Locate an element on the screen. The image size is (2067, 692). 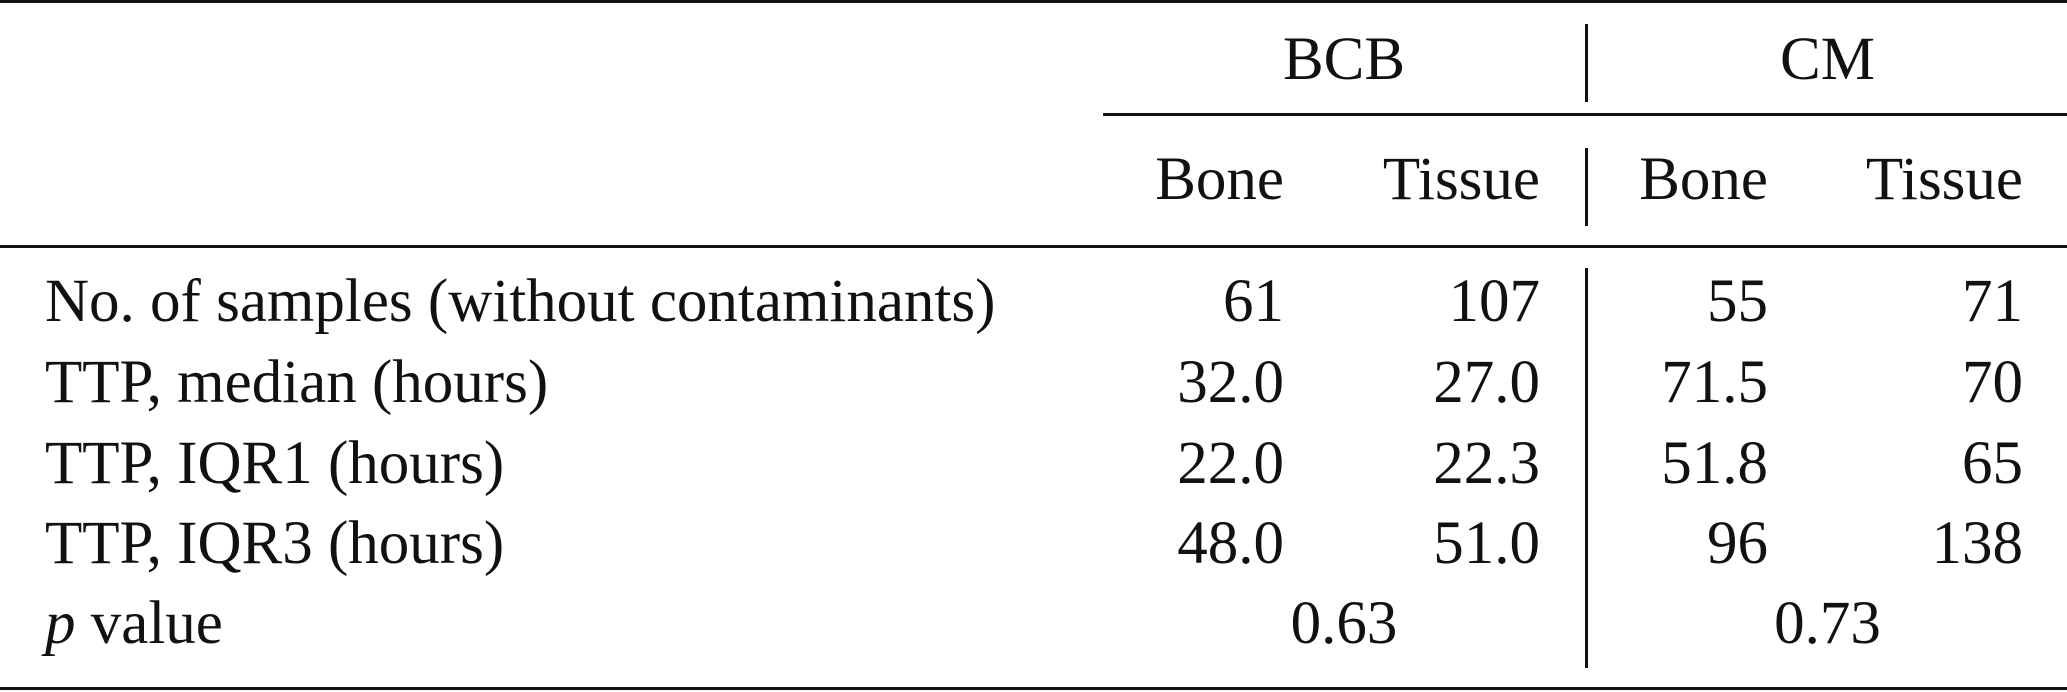
row-label-iqr1: TTP, IQR1 (hours) is located at coordinates (275, 463).